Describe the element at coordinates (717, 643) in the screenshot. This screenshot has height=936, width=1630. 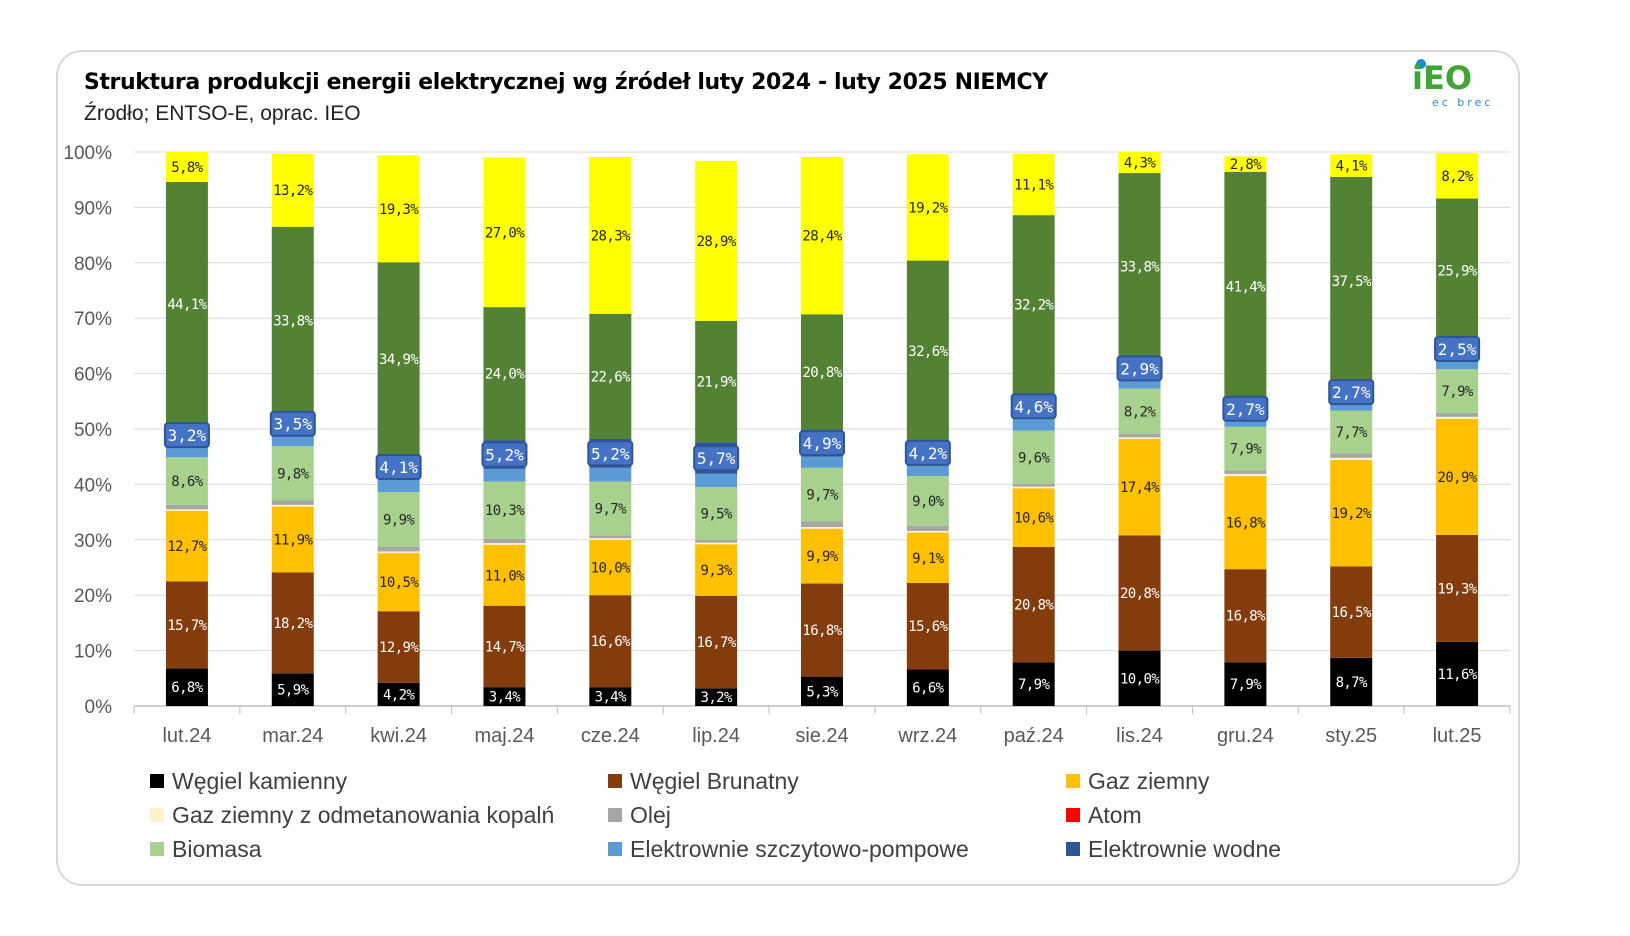
I see `data-label: 16,7%` at that location.